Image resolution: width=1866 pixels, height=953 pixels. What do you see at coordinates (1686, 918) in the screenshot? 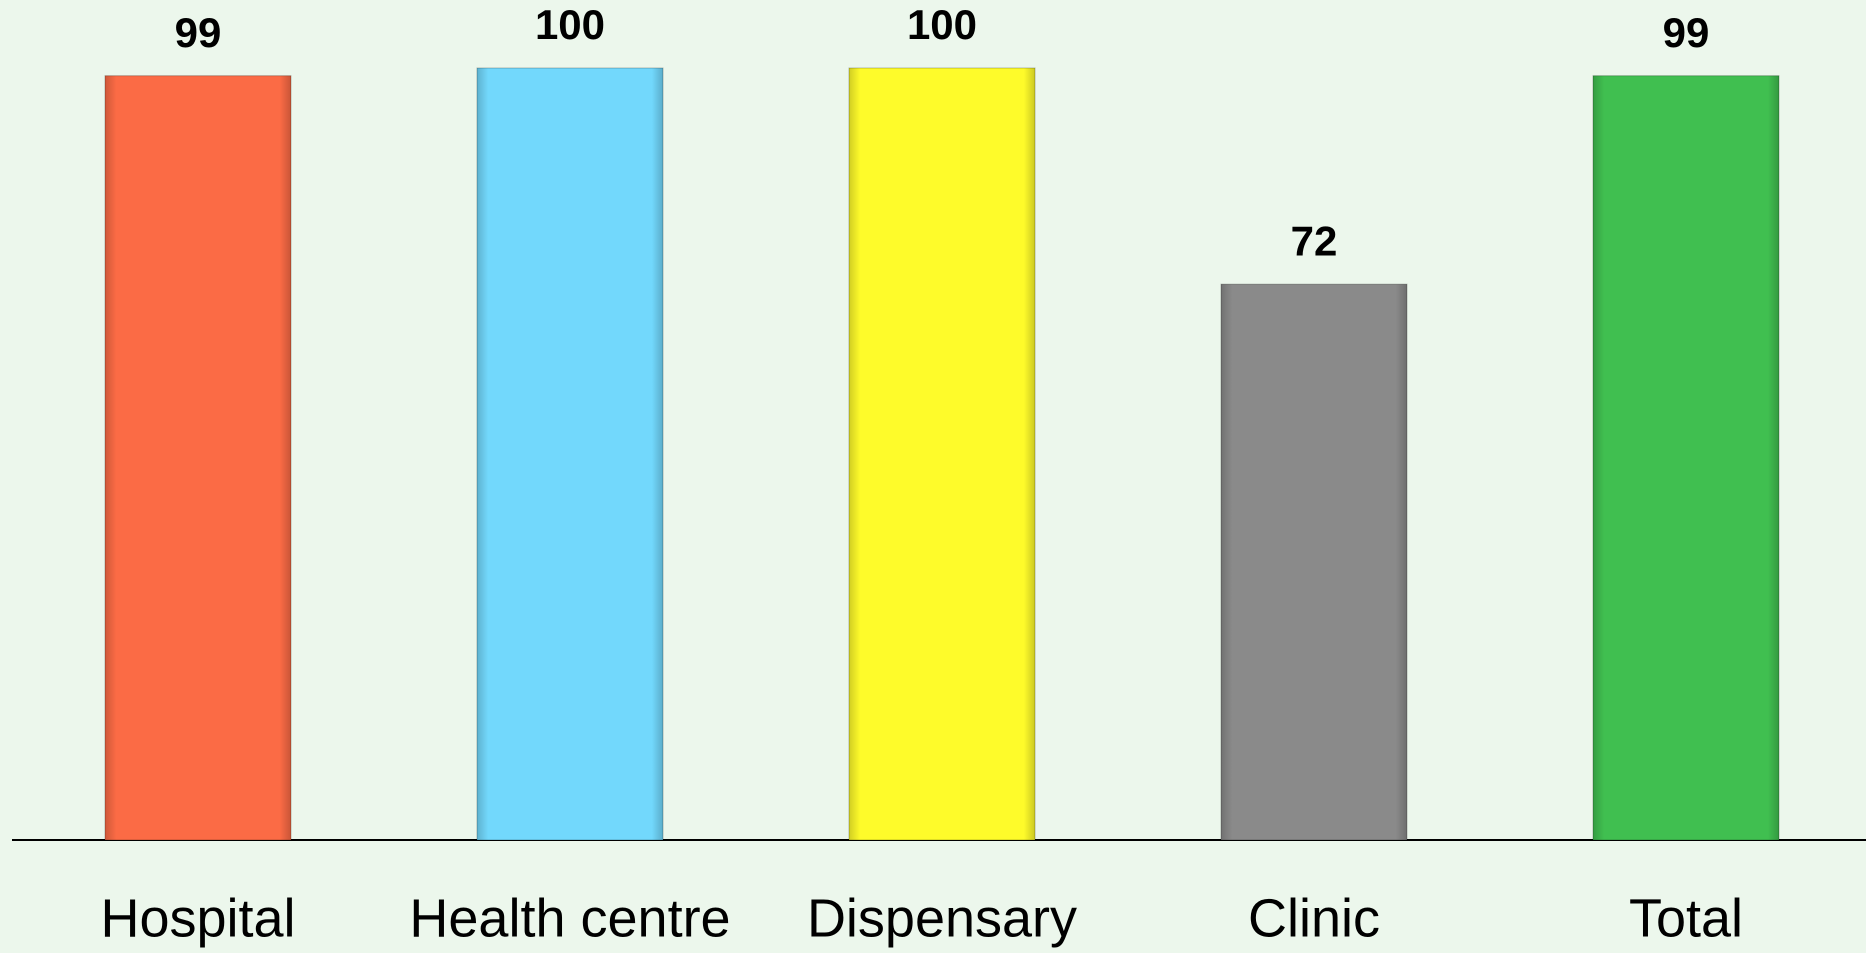
I see `x-tick-label: Total` at bounding box center [1686, 918].